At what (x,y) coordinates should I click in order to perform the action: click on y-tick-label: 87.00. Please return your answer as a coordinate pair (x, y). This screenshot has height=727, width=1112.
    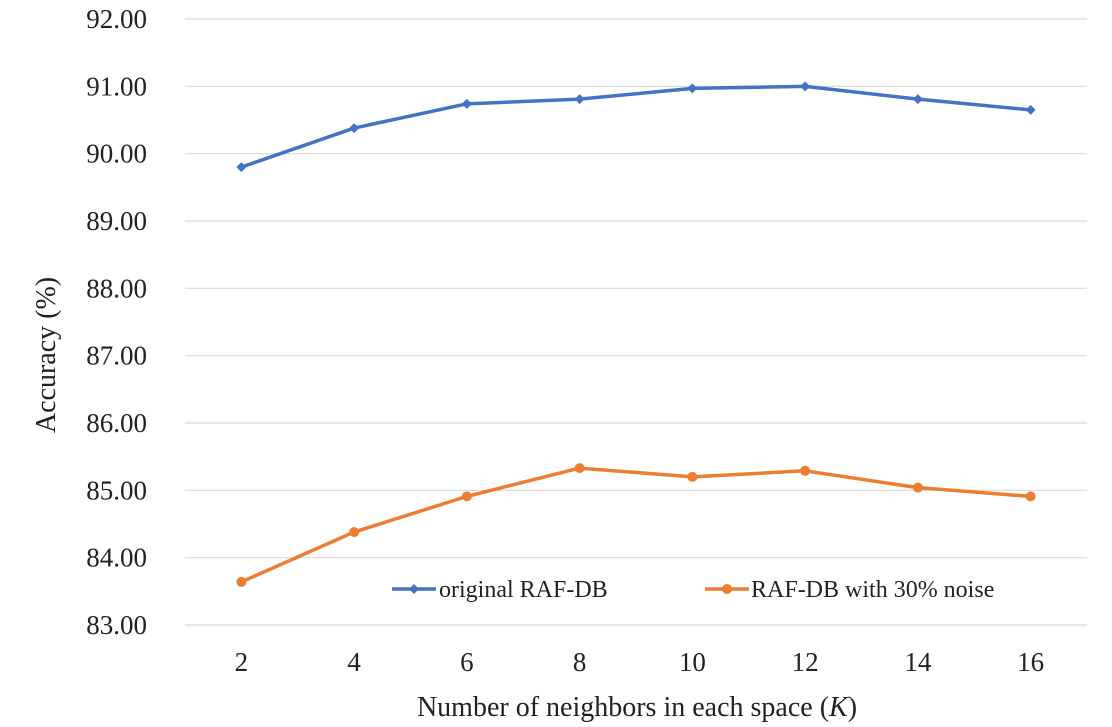
    Looking at the image, I should click on (116, 356).